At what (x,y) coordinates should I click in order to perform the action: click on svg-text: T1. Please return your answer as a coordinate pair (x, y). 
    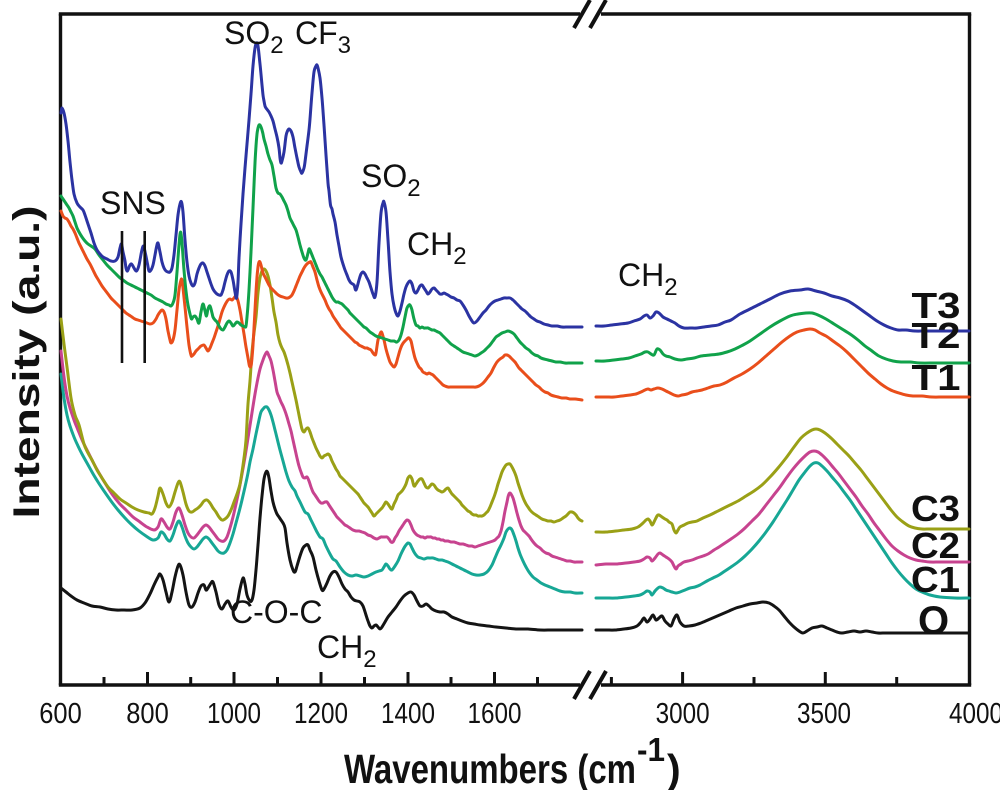
    Looking at the image, I should click on (936, 377).